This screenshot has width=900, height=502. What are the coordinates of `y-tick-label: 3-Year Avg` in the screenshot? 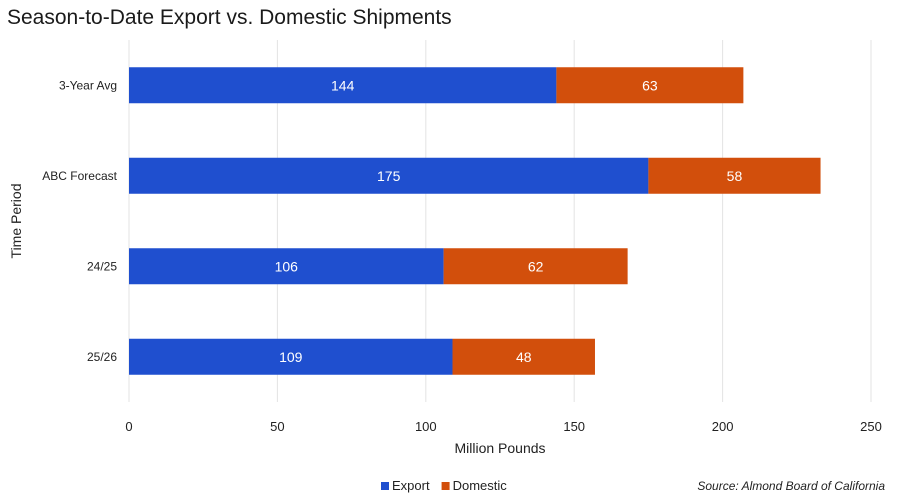 It's located at (88, 85).